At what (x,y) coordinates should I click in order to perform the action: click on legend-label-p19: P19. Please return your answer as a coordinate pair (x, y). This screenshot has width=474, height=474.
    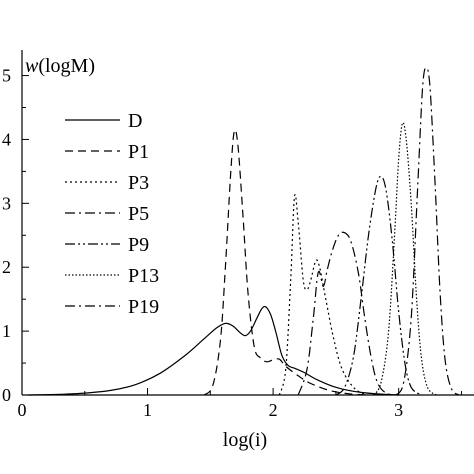
    Looking at the image, I should click on (143, 307).